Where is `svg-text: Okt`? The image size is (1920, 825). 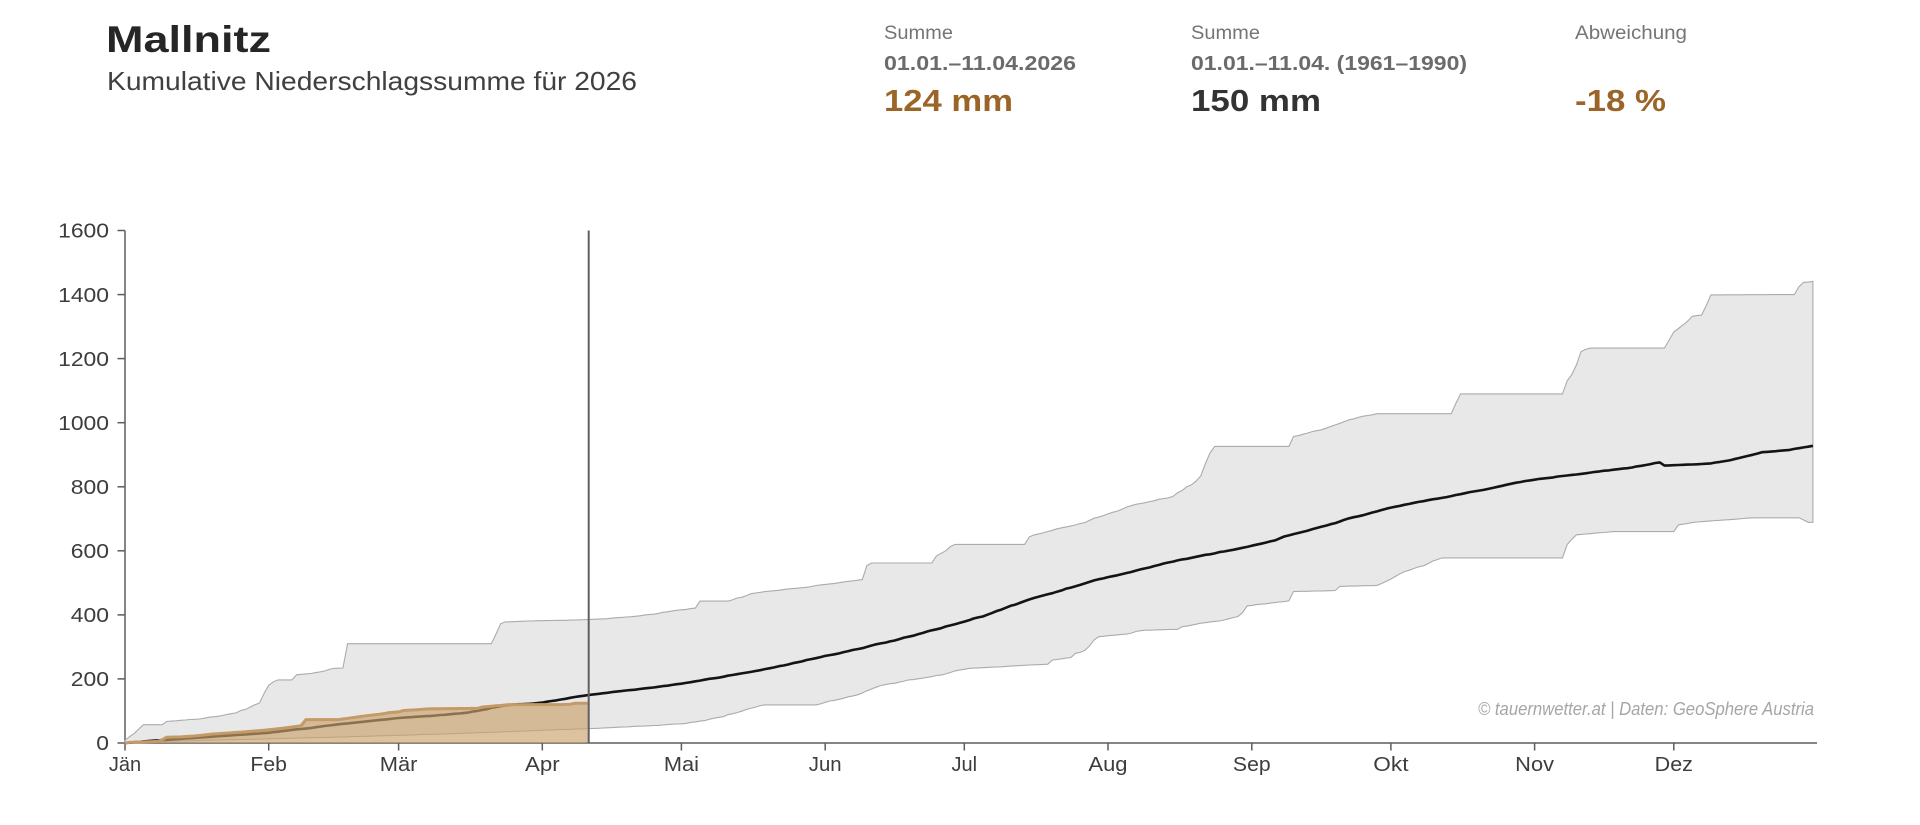
svg-text: Okt is located at coordinates (1391, 765).